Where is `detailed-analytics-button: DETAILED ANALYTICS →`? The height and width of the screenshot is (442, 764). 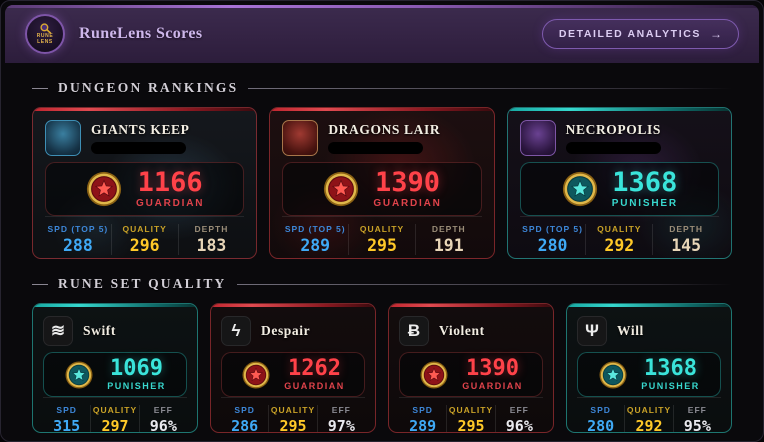 detailed-analytics-button: DETAILED ANALYTICS → is located at coordinates (640, 34).